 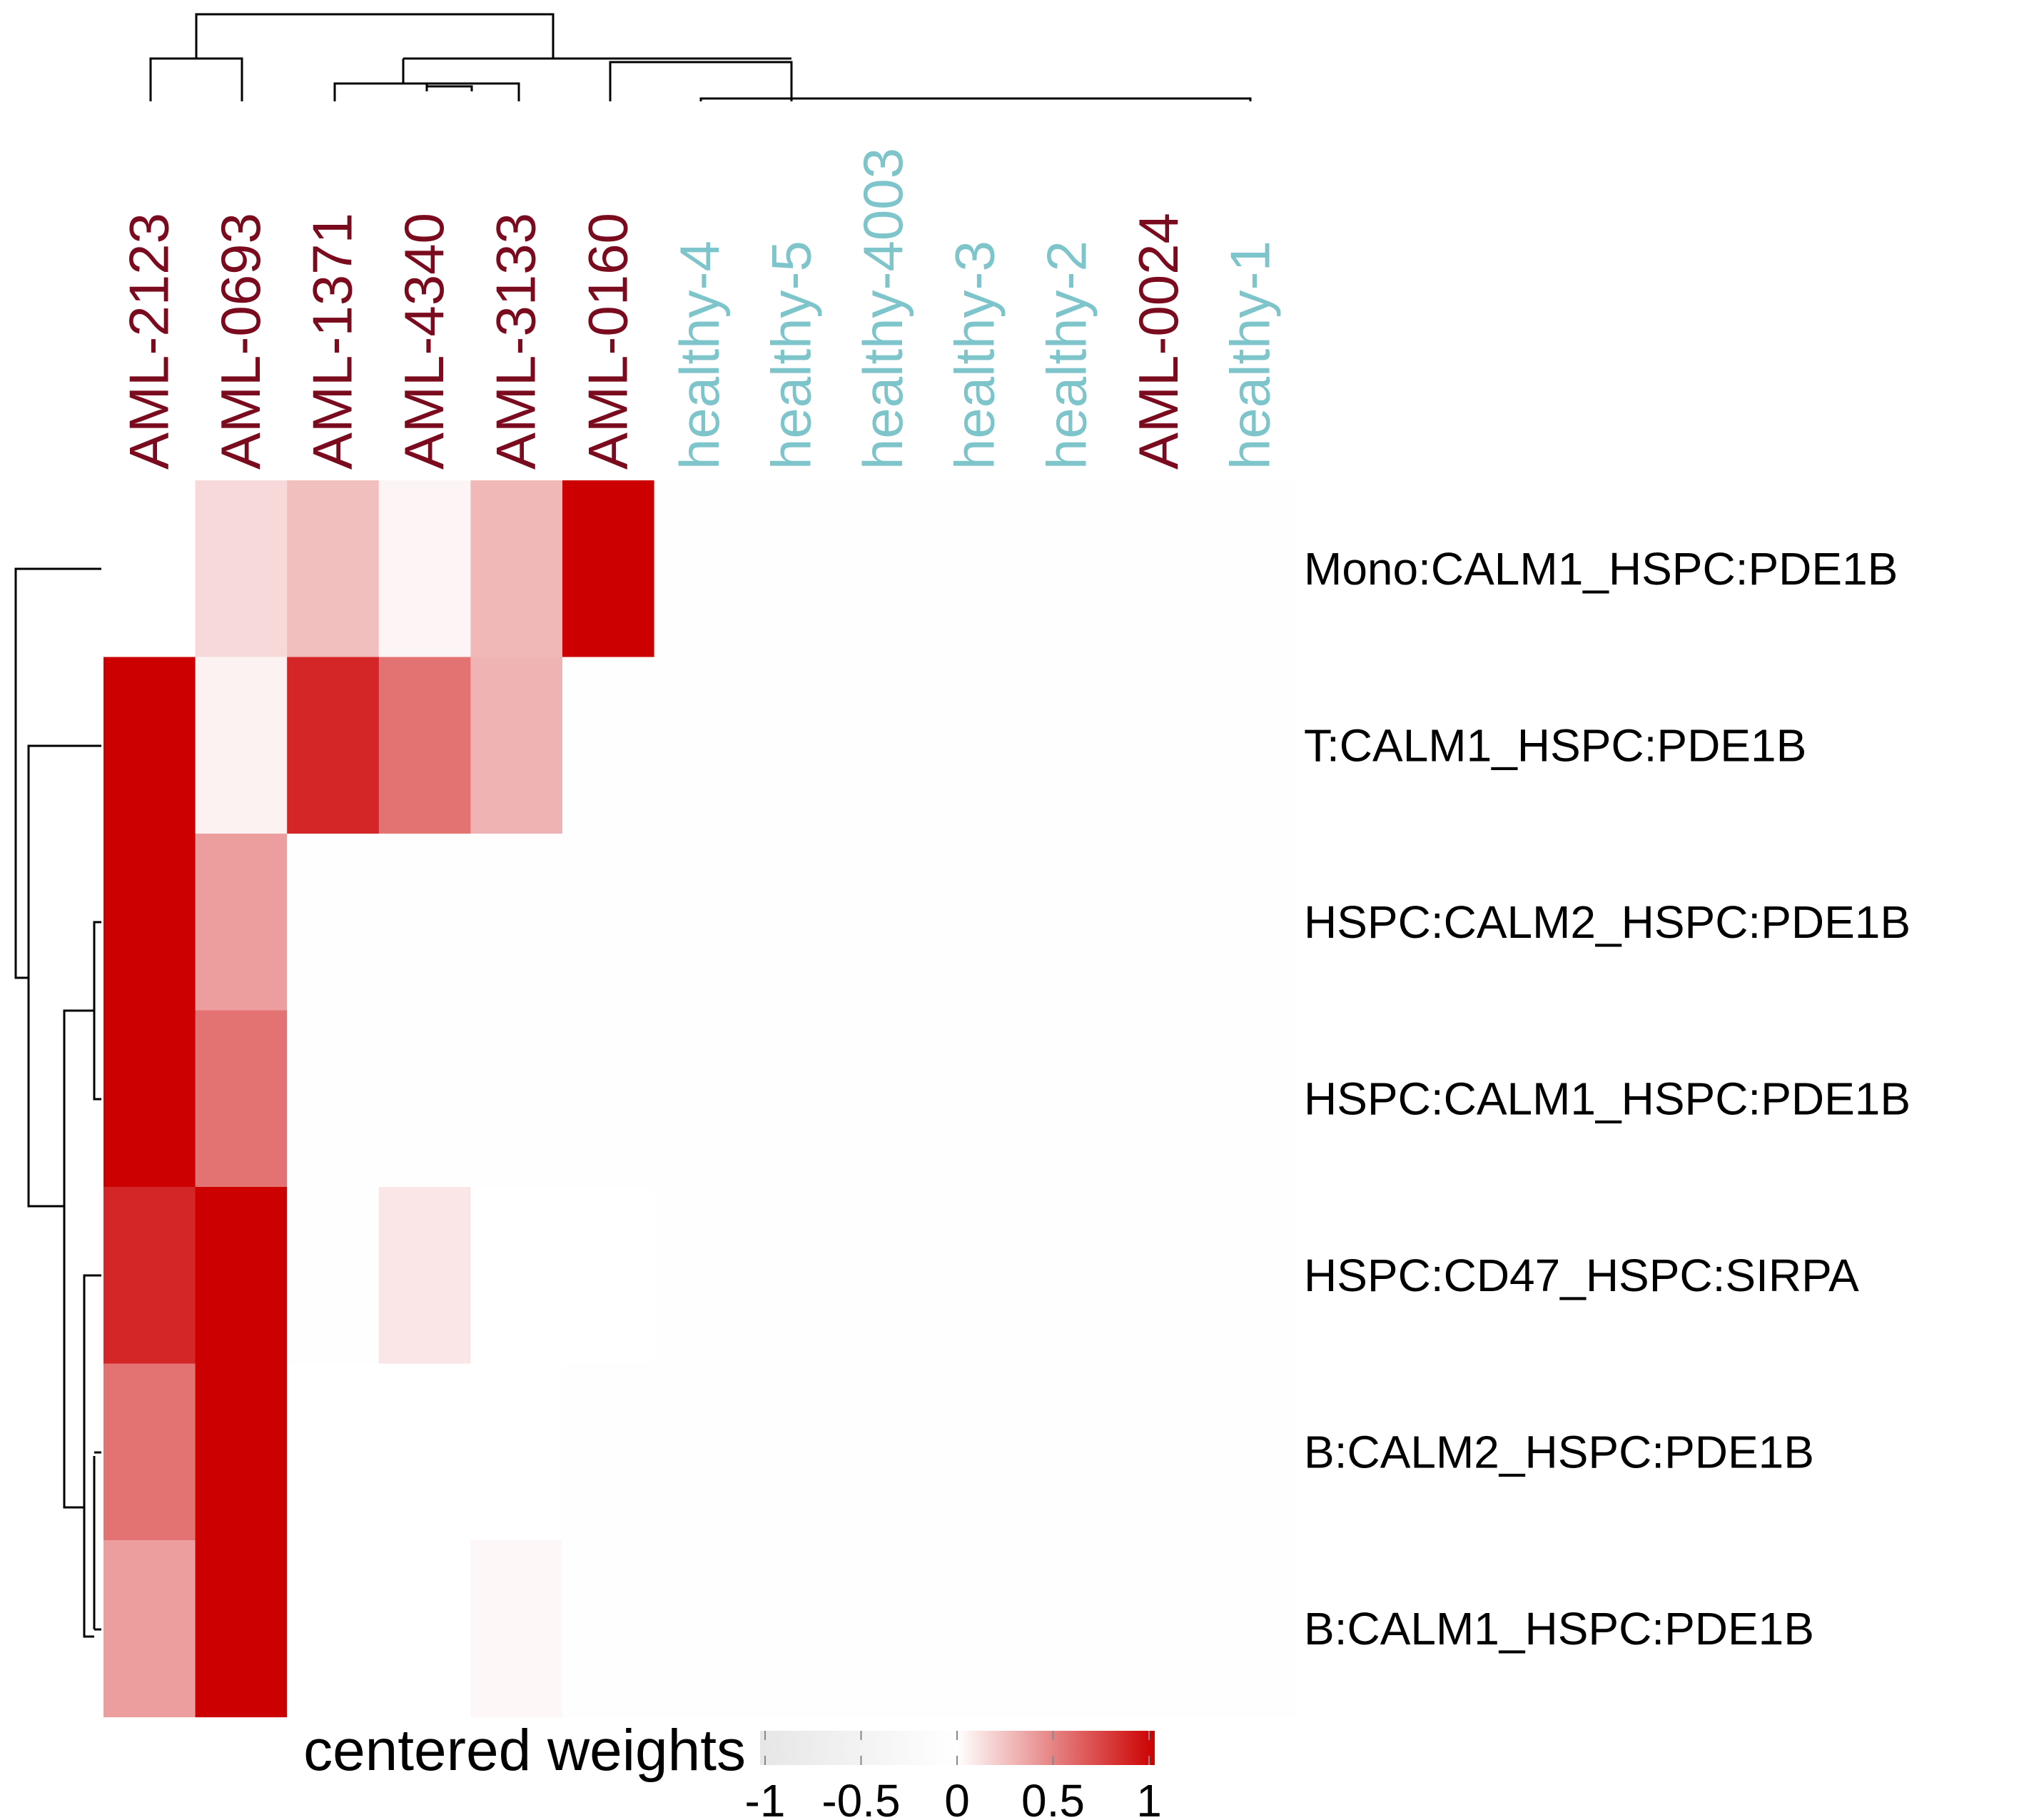 What do you see at coordinates (1608, 922) in the screenshot?
I see `row-label: HSPC:CALM2_HSPC:PDE1B` at bounding box center [1608, 922].